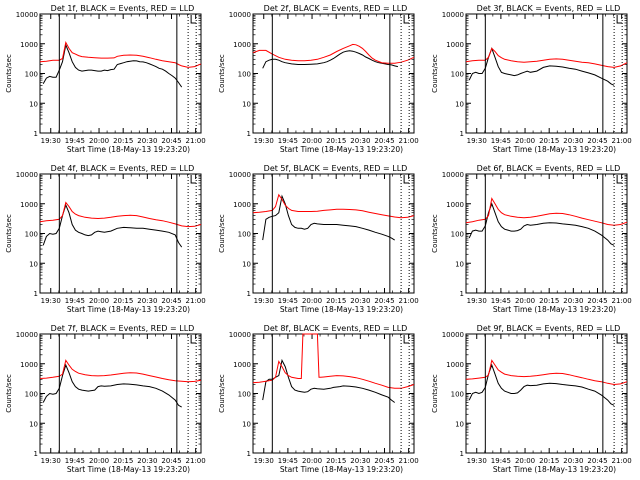 The height and width of the screenshot is (480, 640). I want to click on chart-title: Det 6f, BLACK = Events, RED = LLD, so click(549, 168).